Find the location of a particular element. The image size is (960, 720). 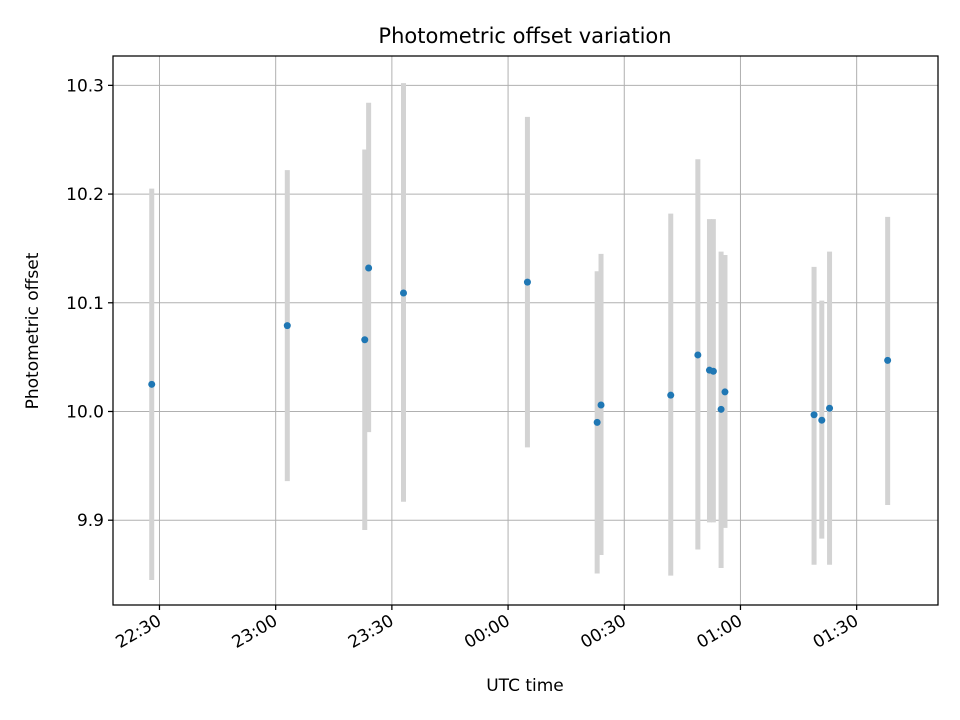

x-tick-label: 22:30 is located at coordinates (139, 632).